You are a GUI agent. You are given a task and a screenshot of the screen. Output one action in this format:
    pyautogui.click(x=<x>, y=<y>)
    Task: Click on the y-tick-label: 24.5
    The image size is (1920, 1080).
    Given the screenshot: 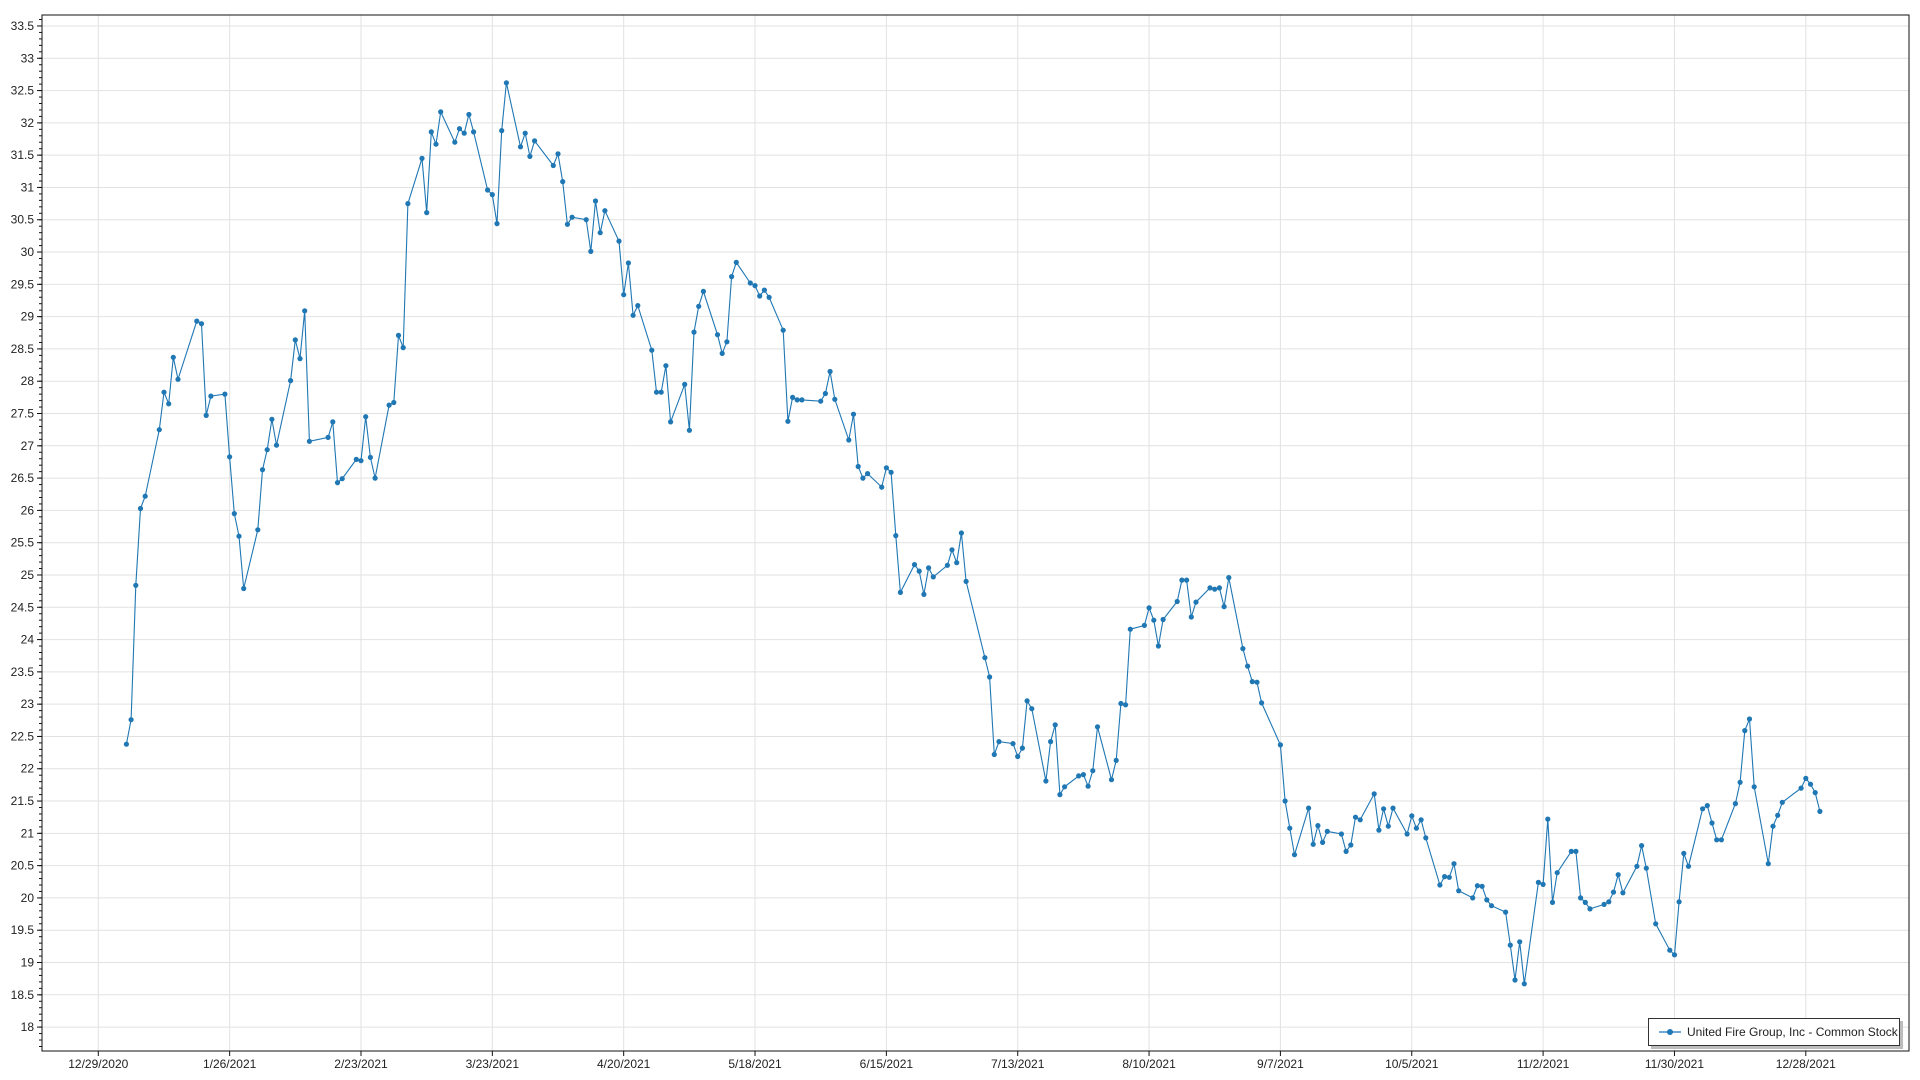 What is the action you would take?
    pyautogui.click(x=23, y=607)
    